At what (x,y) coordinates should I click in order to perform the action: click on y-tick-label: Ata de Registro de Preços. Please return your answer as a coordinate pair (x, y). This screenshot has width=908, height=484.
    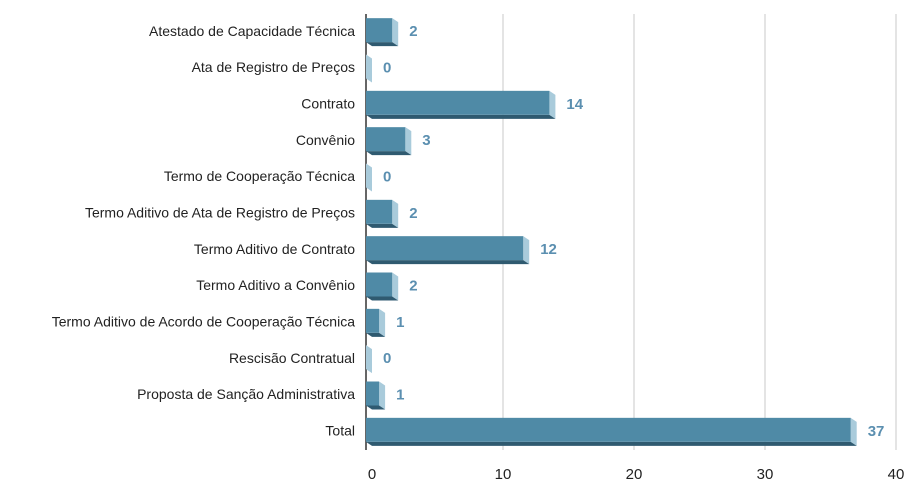
    Looking at the image, I should click on (273, 67).